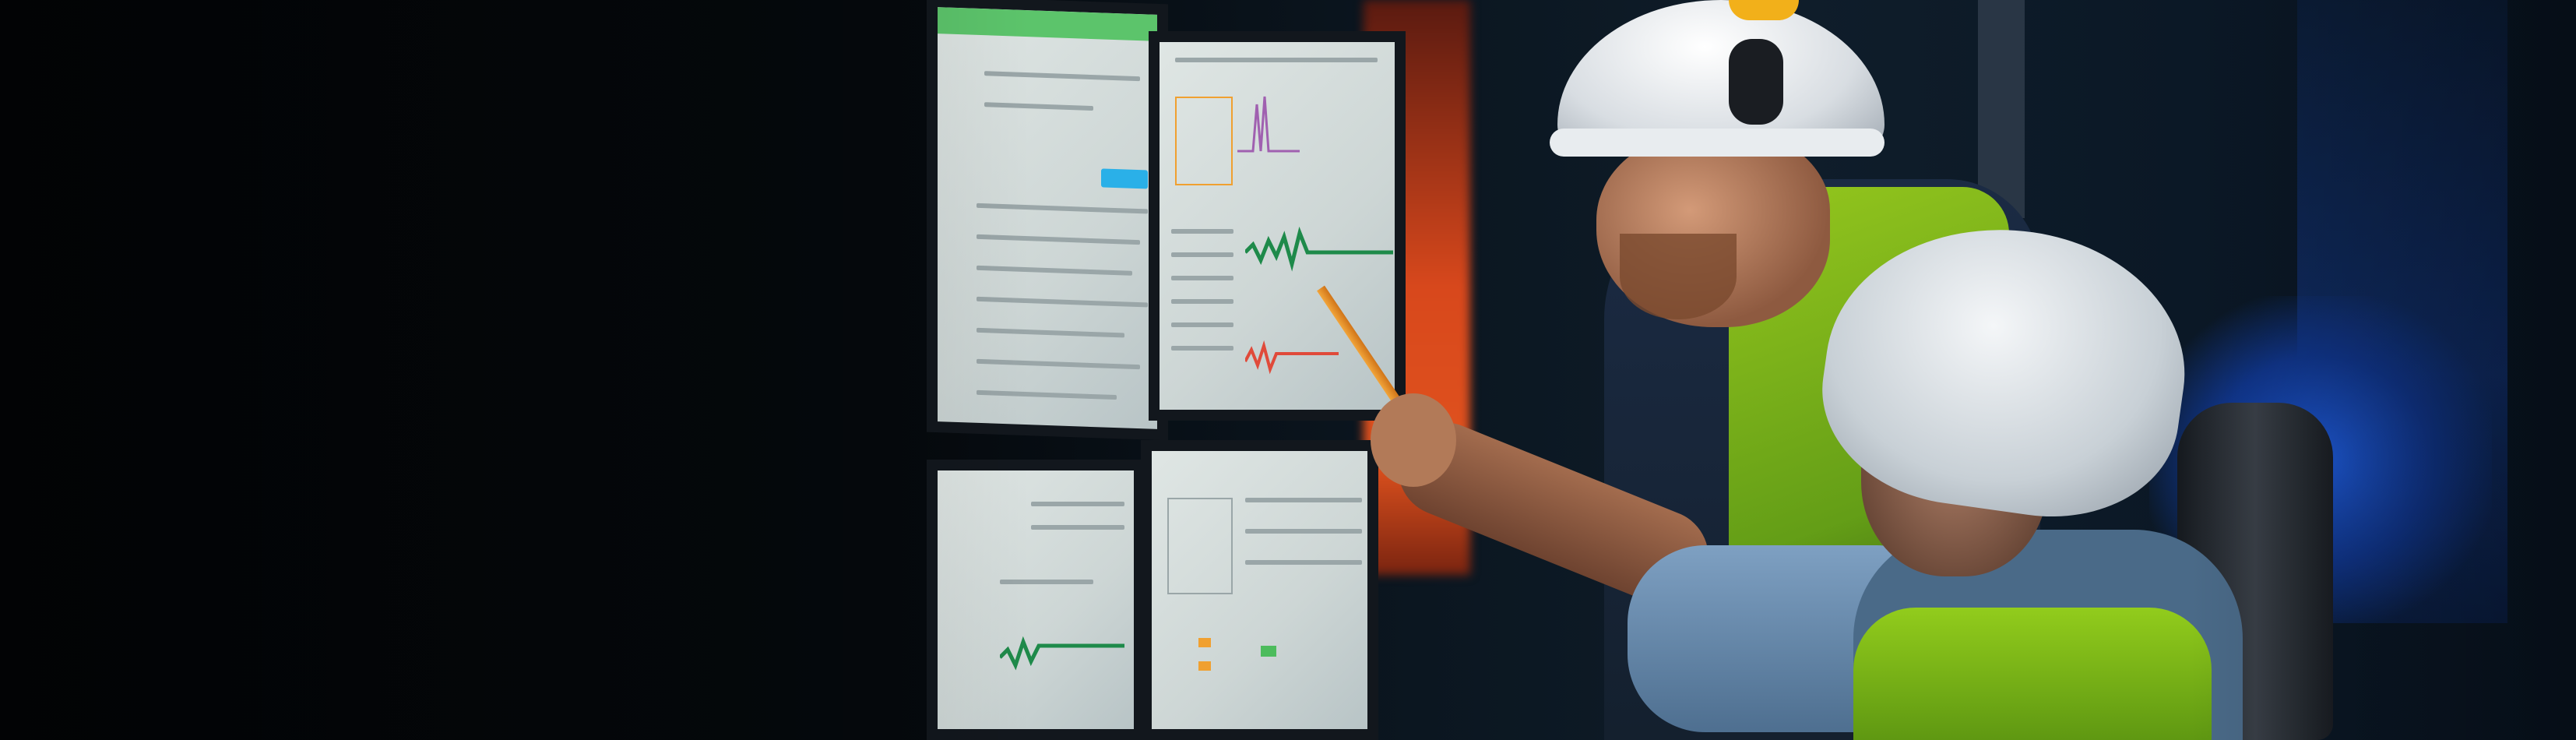 The width and height of the screenshot is (2576, 740). I want to click on monitor-bottom-left, so click(1036, 600).